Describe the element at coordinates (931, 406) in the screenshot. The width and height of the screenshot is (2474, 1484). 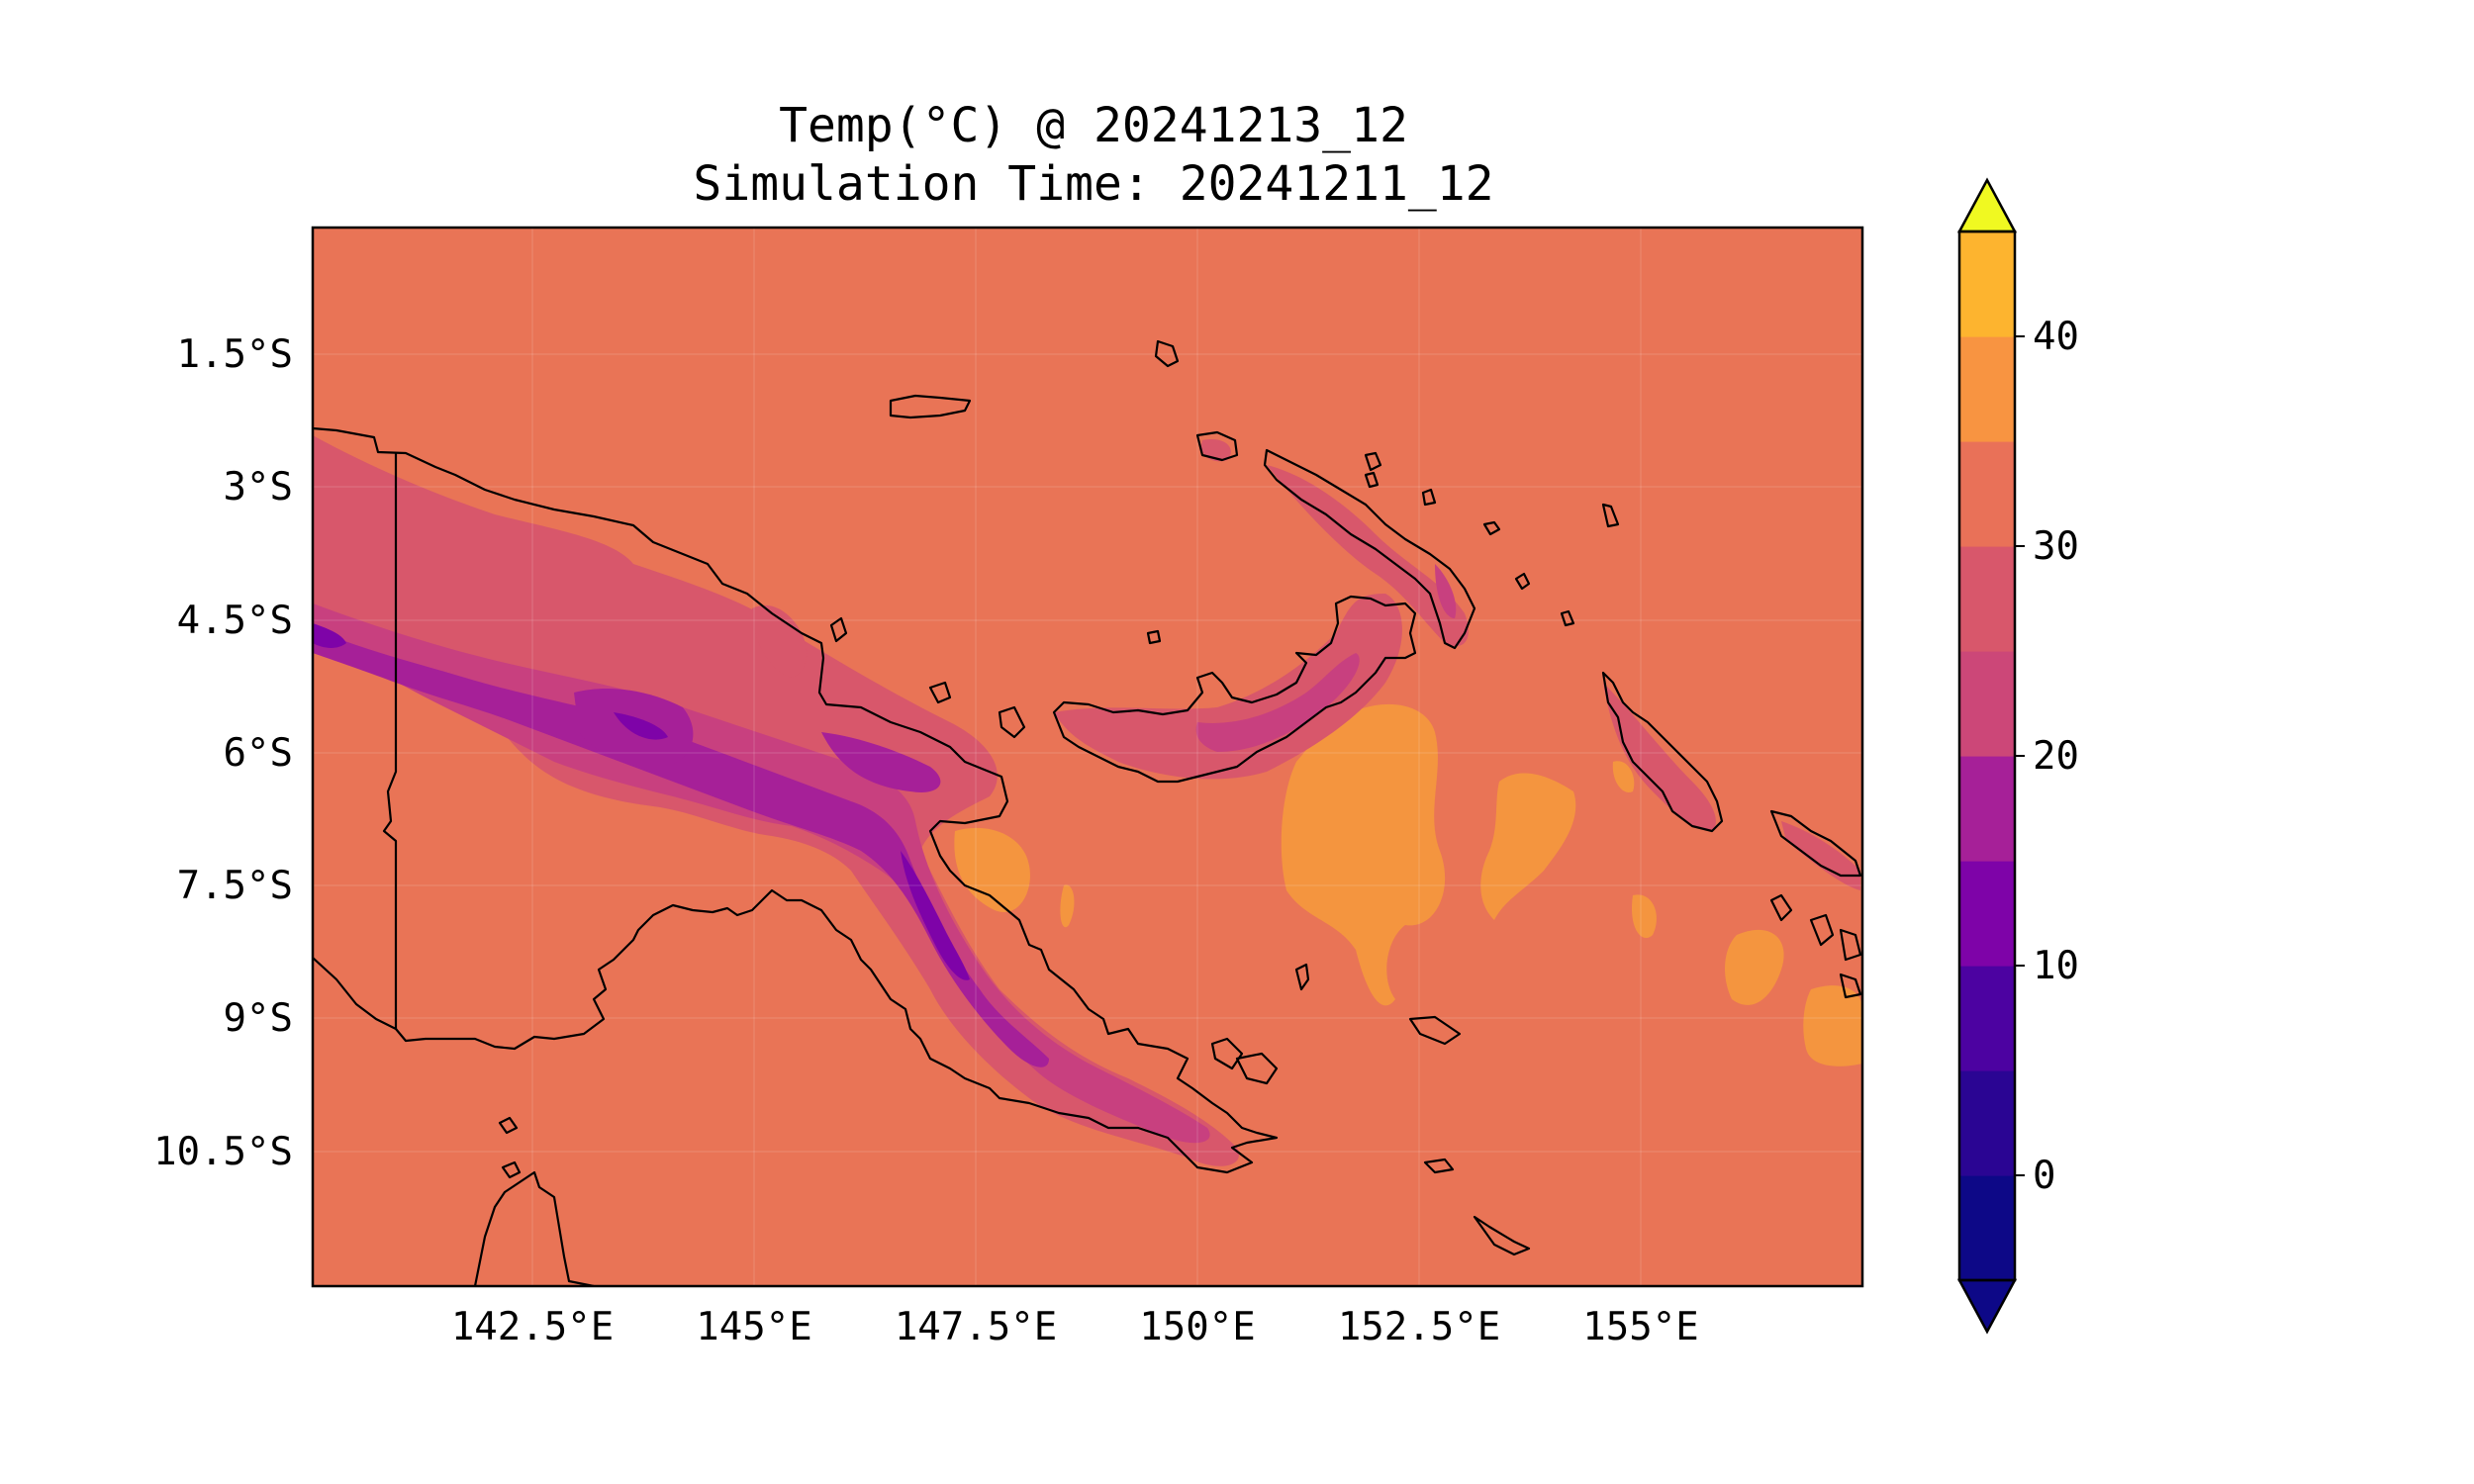
I see `admiralty-coastline` at that location.